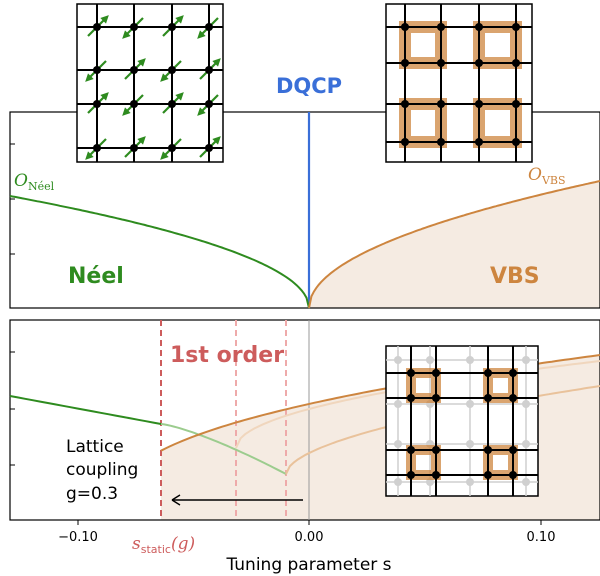 Image resolution: width=600 pixels, height=576 pixels. Describe the element at coordinates (163, 545) in the screenshot. I see `s-static-label: sstatic(g)` at that location.